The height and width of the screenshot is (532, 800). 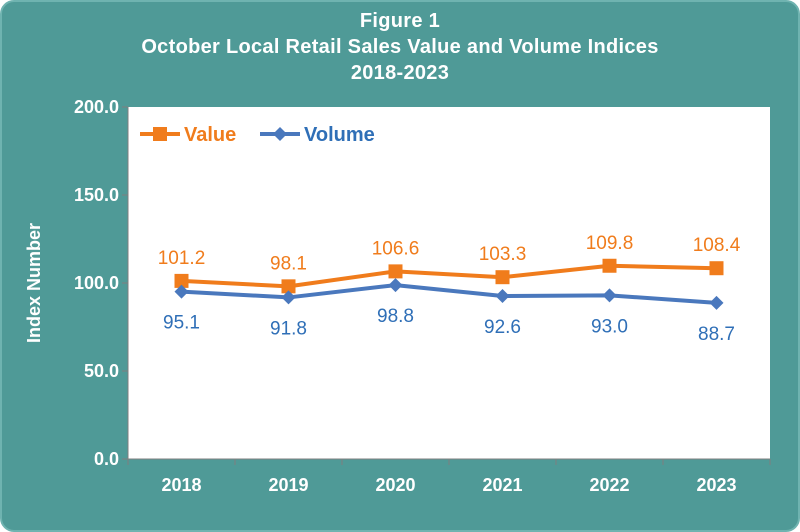 I want to click on value-data-label-2022: 109.8, so click(x=610, y=243).